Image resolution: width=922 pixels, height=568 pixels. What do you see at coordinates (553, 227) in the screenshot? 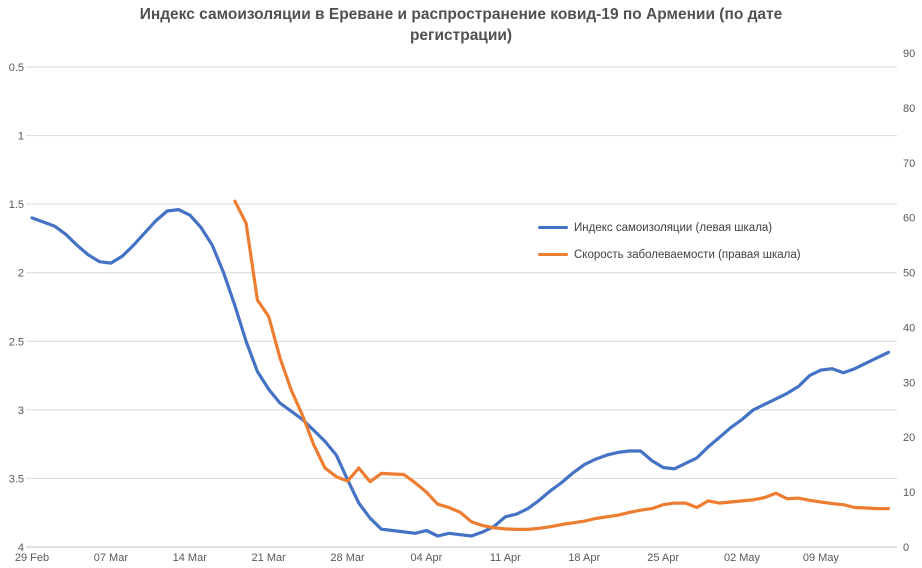
I see `legend-line-swatch-blue` at bounding box center [553, 227].